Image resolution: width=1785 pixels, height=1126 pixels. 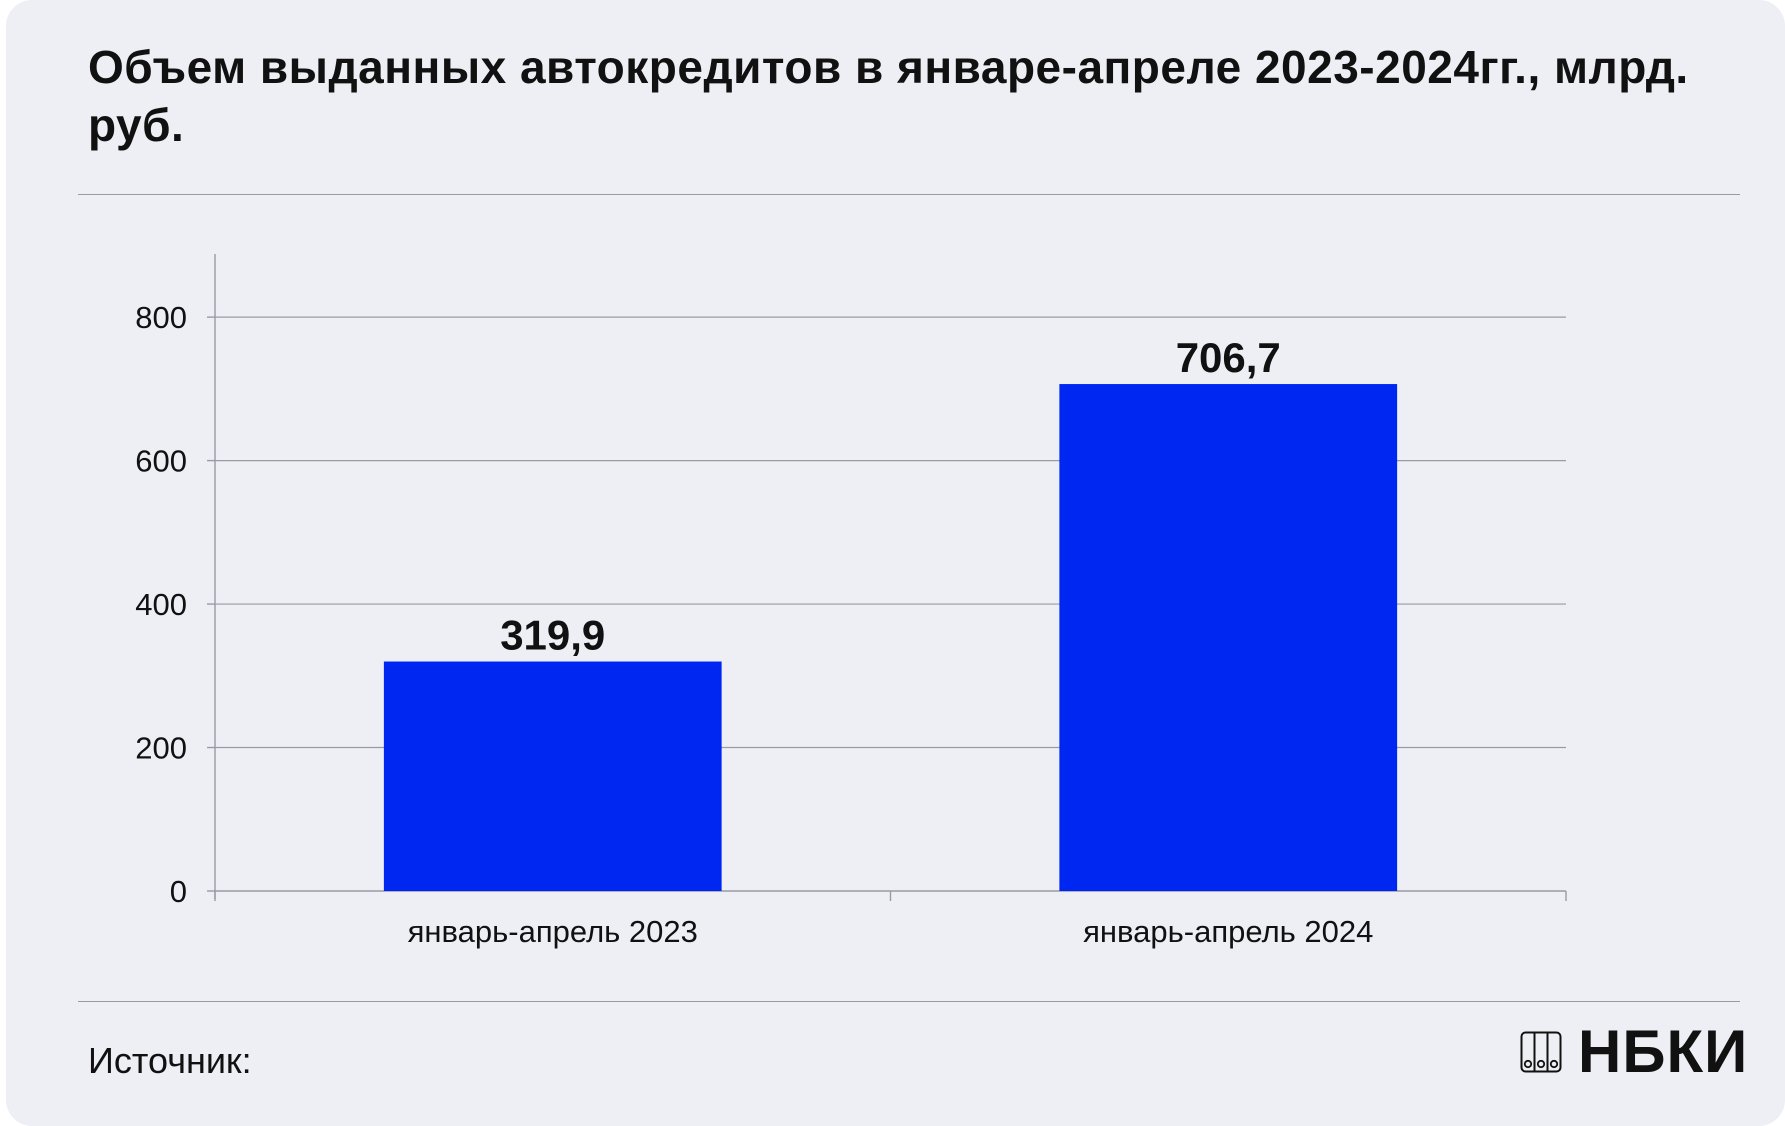 What do you see at coordinates (178, 891) in the screenshot?
I see `y-tick-label: 0` at bounding box center [178, 891].